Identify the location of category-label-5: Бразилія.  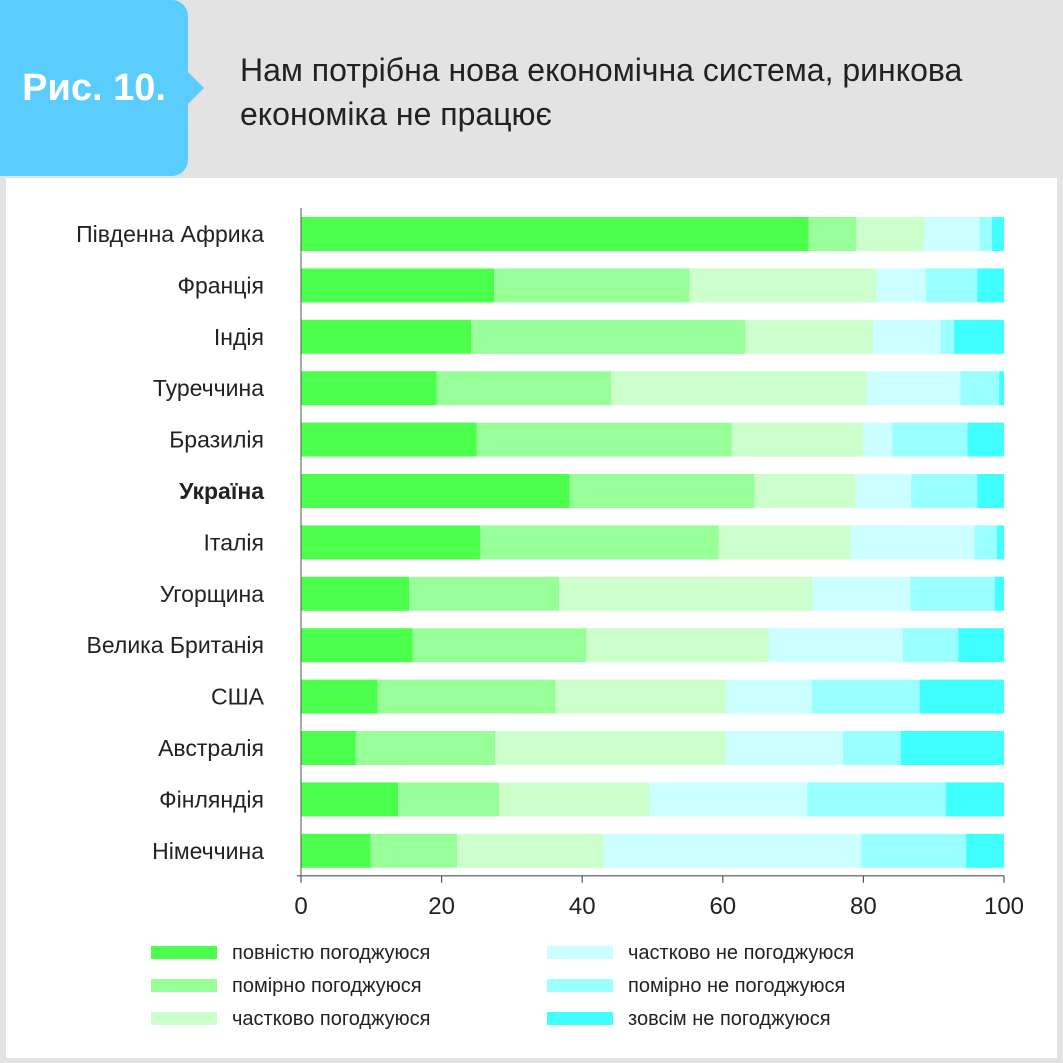
(216, 440).